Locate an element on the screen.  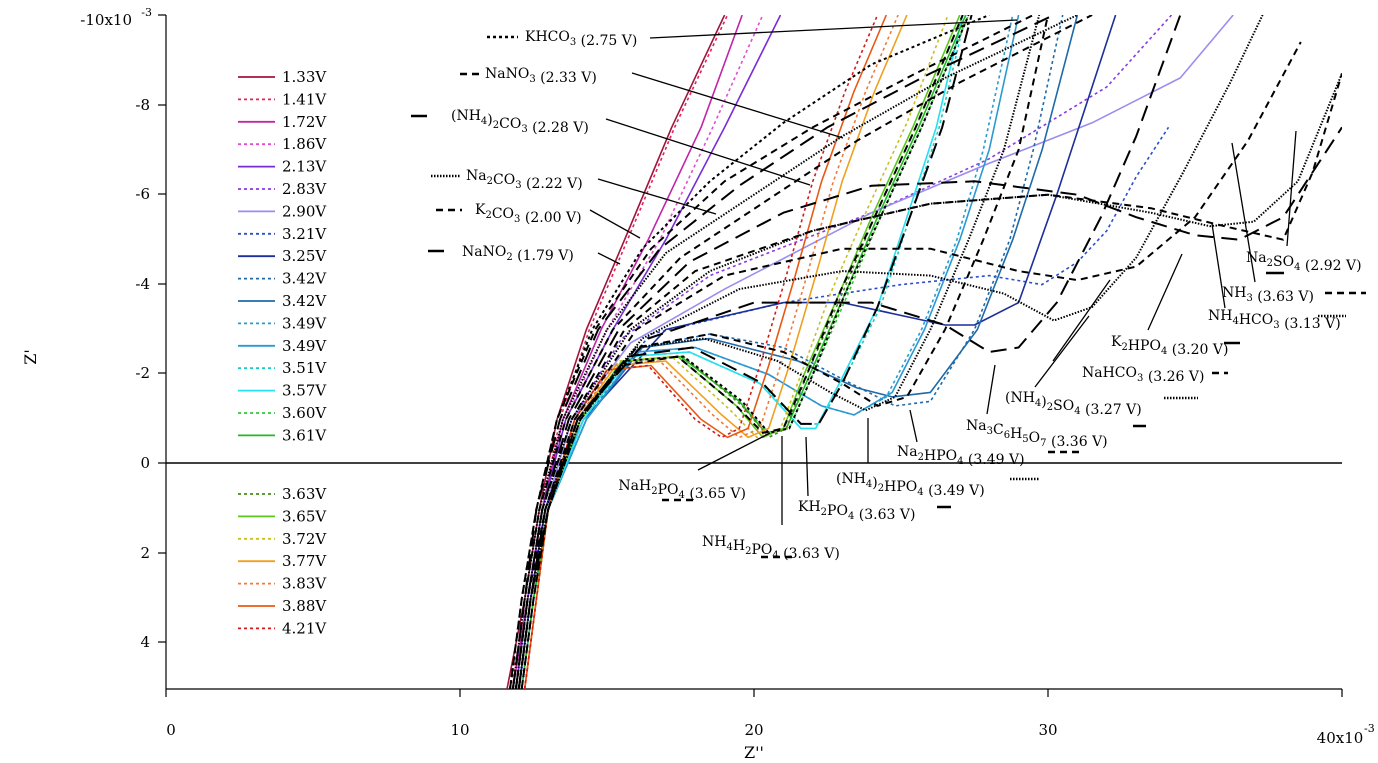
annotation-label: NaNO2 (1.79 V) is located at coordinates (518, 254).